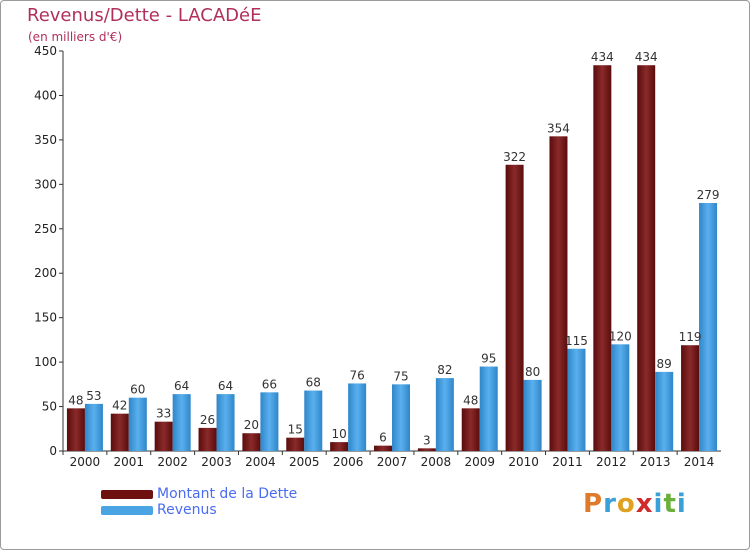 The image size is (750, 550). I want to click on bar-revenus-value-label: 68, so click(313, 383).